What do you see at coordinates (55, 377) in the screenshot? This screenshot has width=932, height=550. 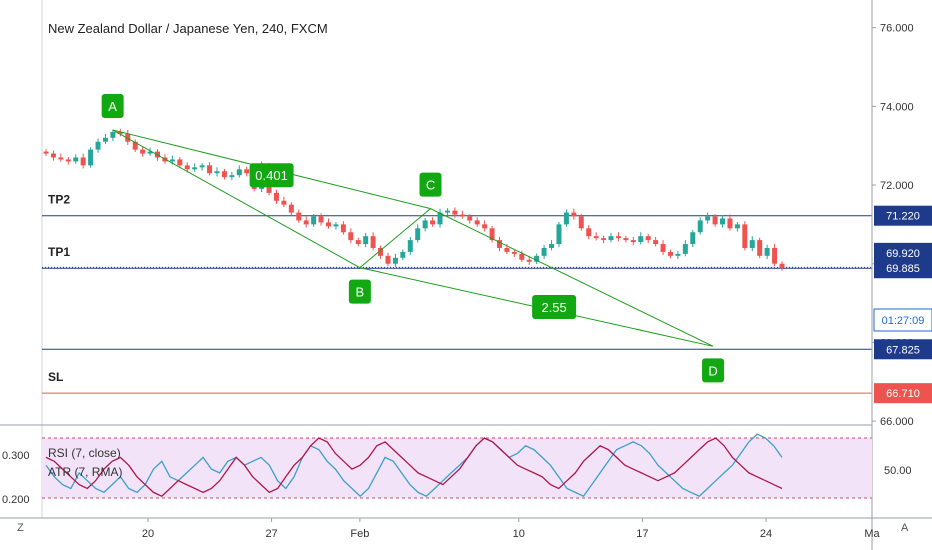 I see `level-name: SL` at bounding box center [55, 377].